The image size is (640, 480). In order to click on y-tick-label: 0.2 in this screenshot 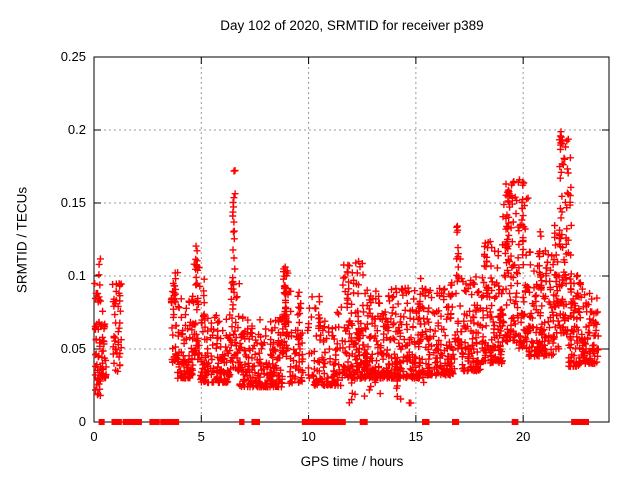, I will do `click(76, 129)`.